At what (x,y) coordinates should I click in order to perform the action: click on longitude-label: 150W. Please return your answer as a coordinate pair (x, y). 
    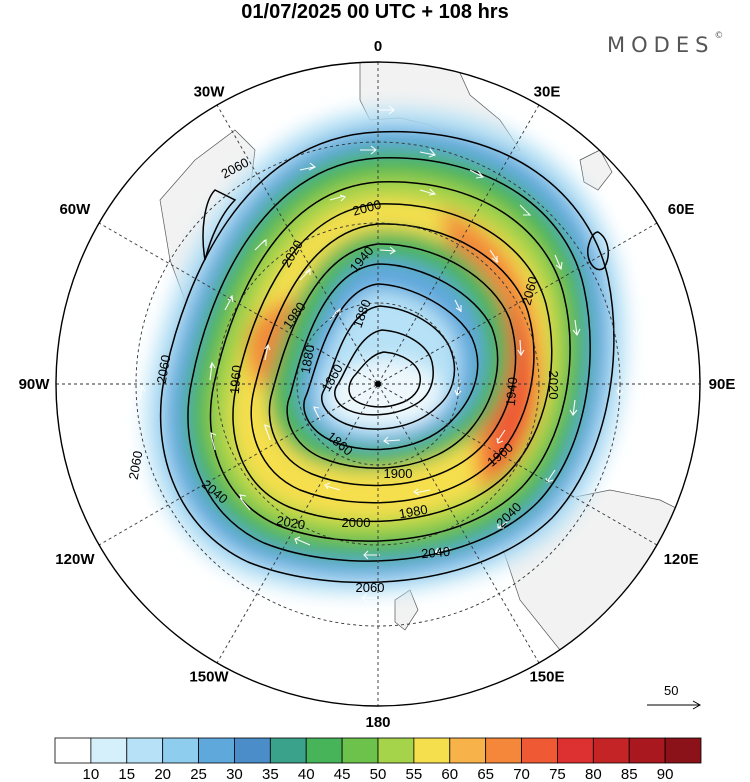
    Looking at the image, I should click on (209, 677).